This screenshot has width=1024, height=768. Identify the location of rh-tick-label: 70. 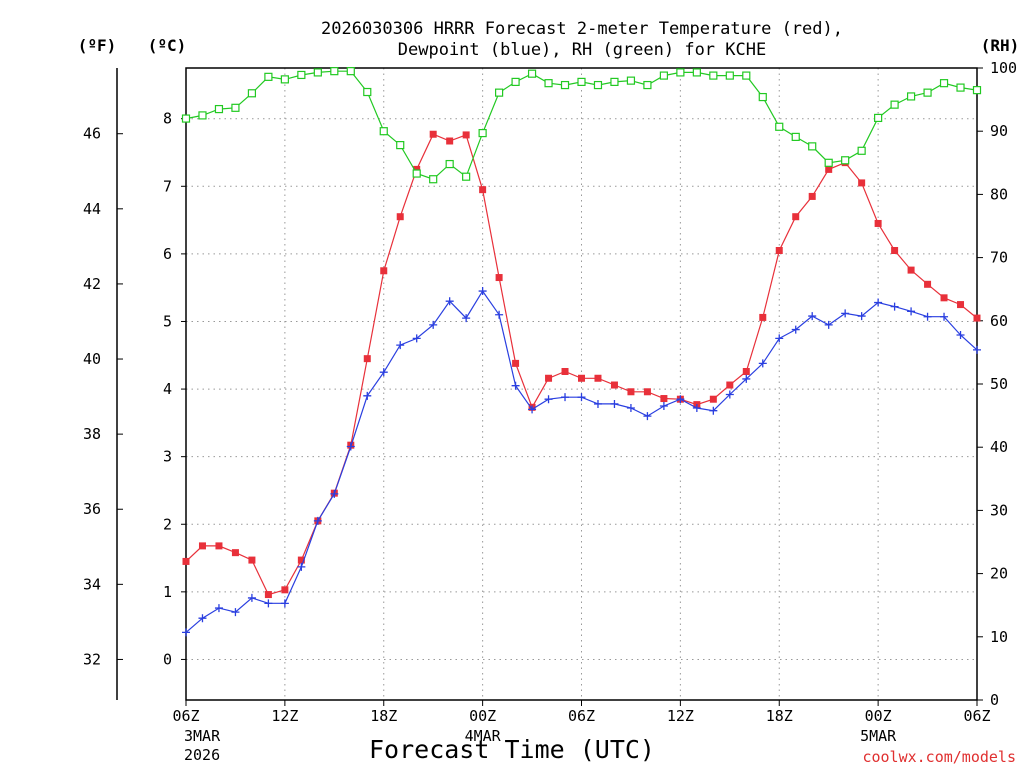
(999, 258).